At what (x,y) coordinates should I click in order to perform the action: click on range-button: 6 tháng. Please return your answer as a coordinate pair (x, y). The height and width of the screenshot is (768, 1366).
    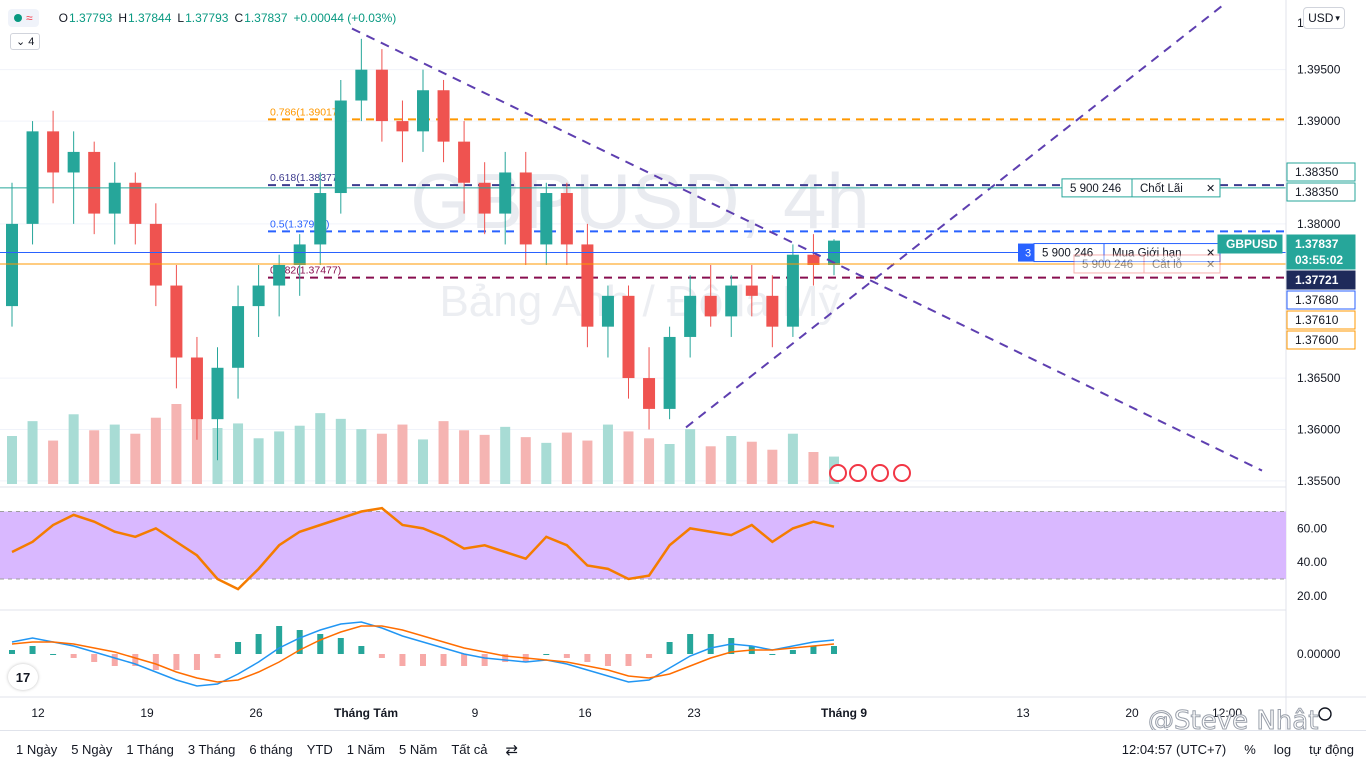
    Looking at the image, I should click on (271, 749).